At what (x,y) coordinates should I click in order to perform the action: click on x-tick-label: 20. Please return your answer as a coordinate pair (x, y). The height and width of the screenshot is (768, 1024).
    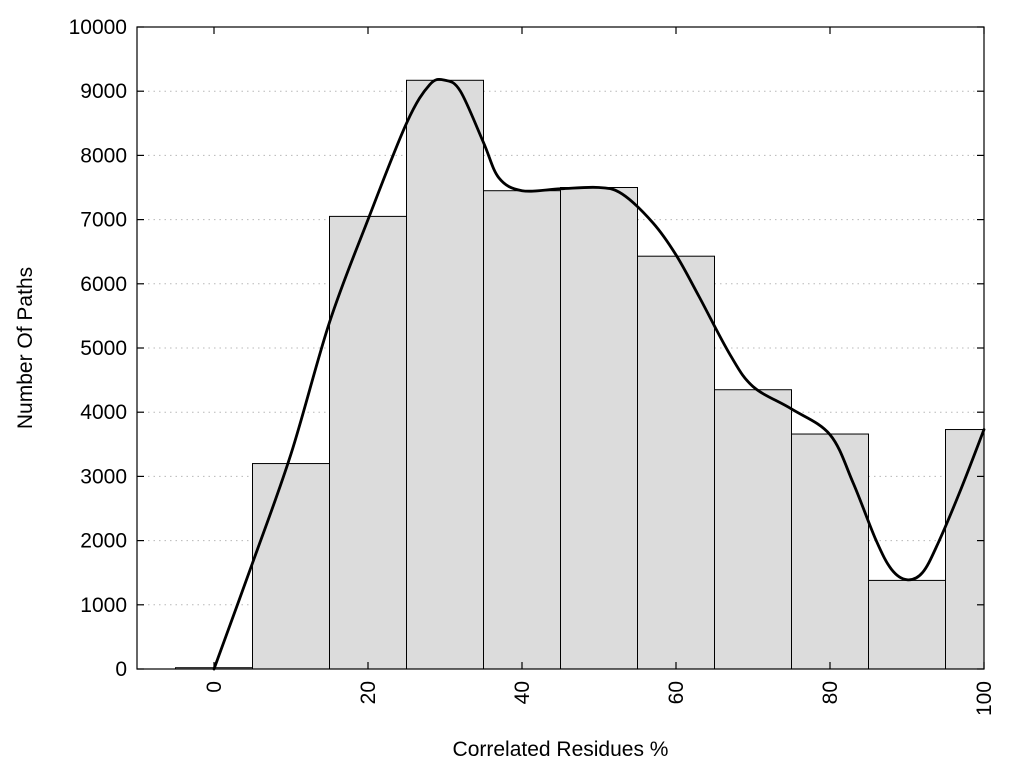
    Looking at the image, I should click on (368, 692).